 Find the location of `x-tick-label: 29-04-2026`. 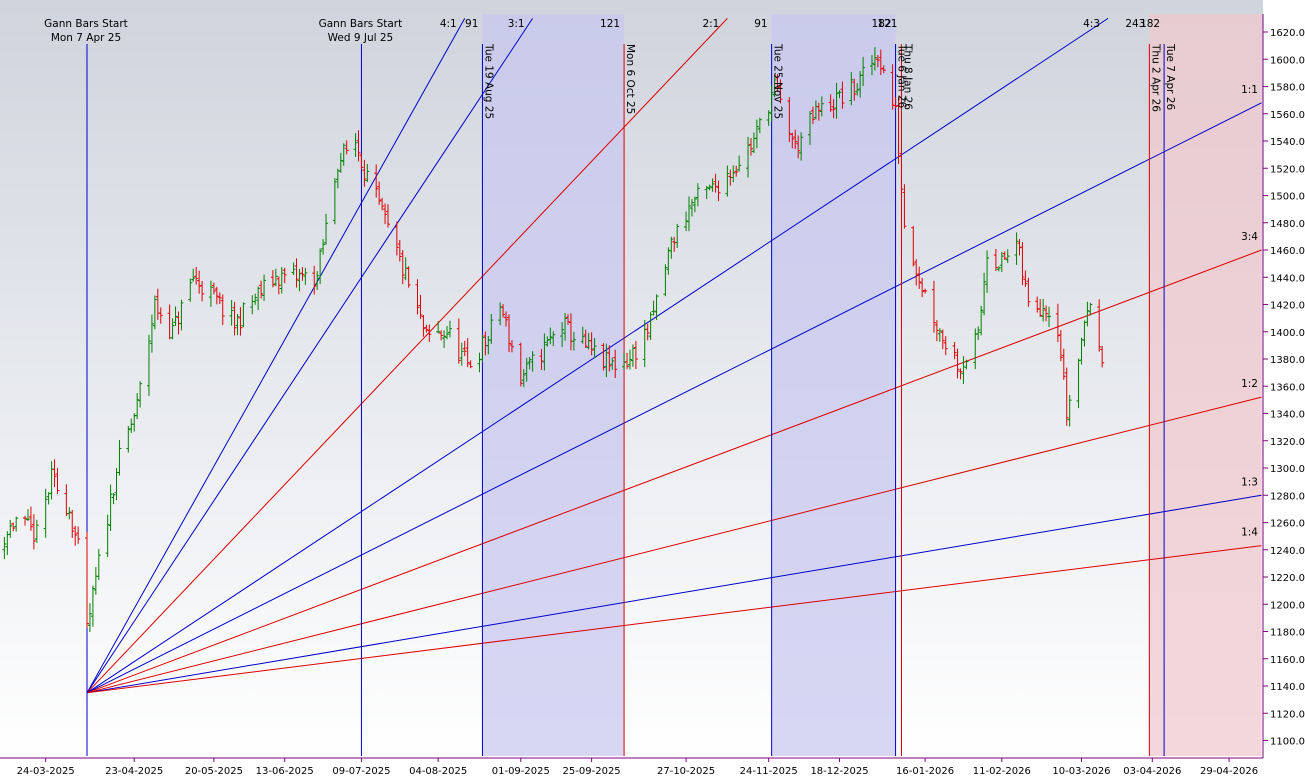

x-tick-label: 29-04-2026 is located at coordinates (1229, 771).